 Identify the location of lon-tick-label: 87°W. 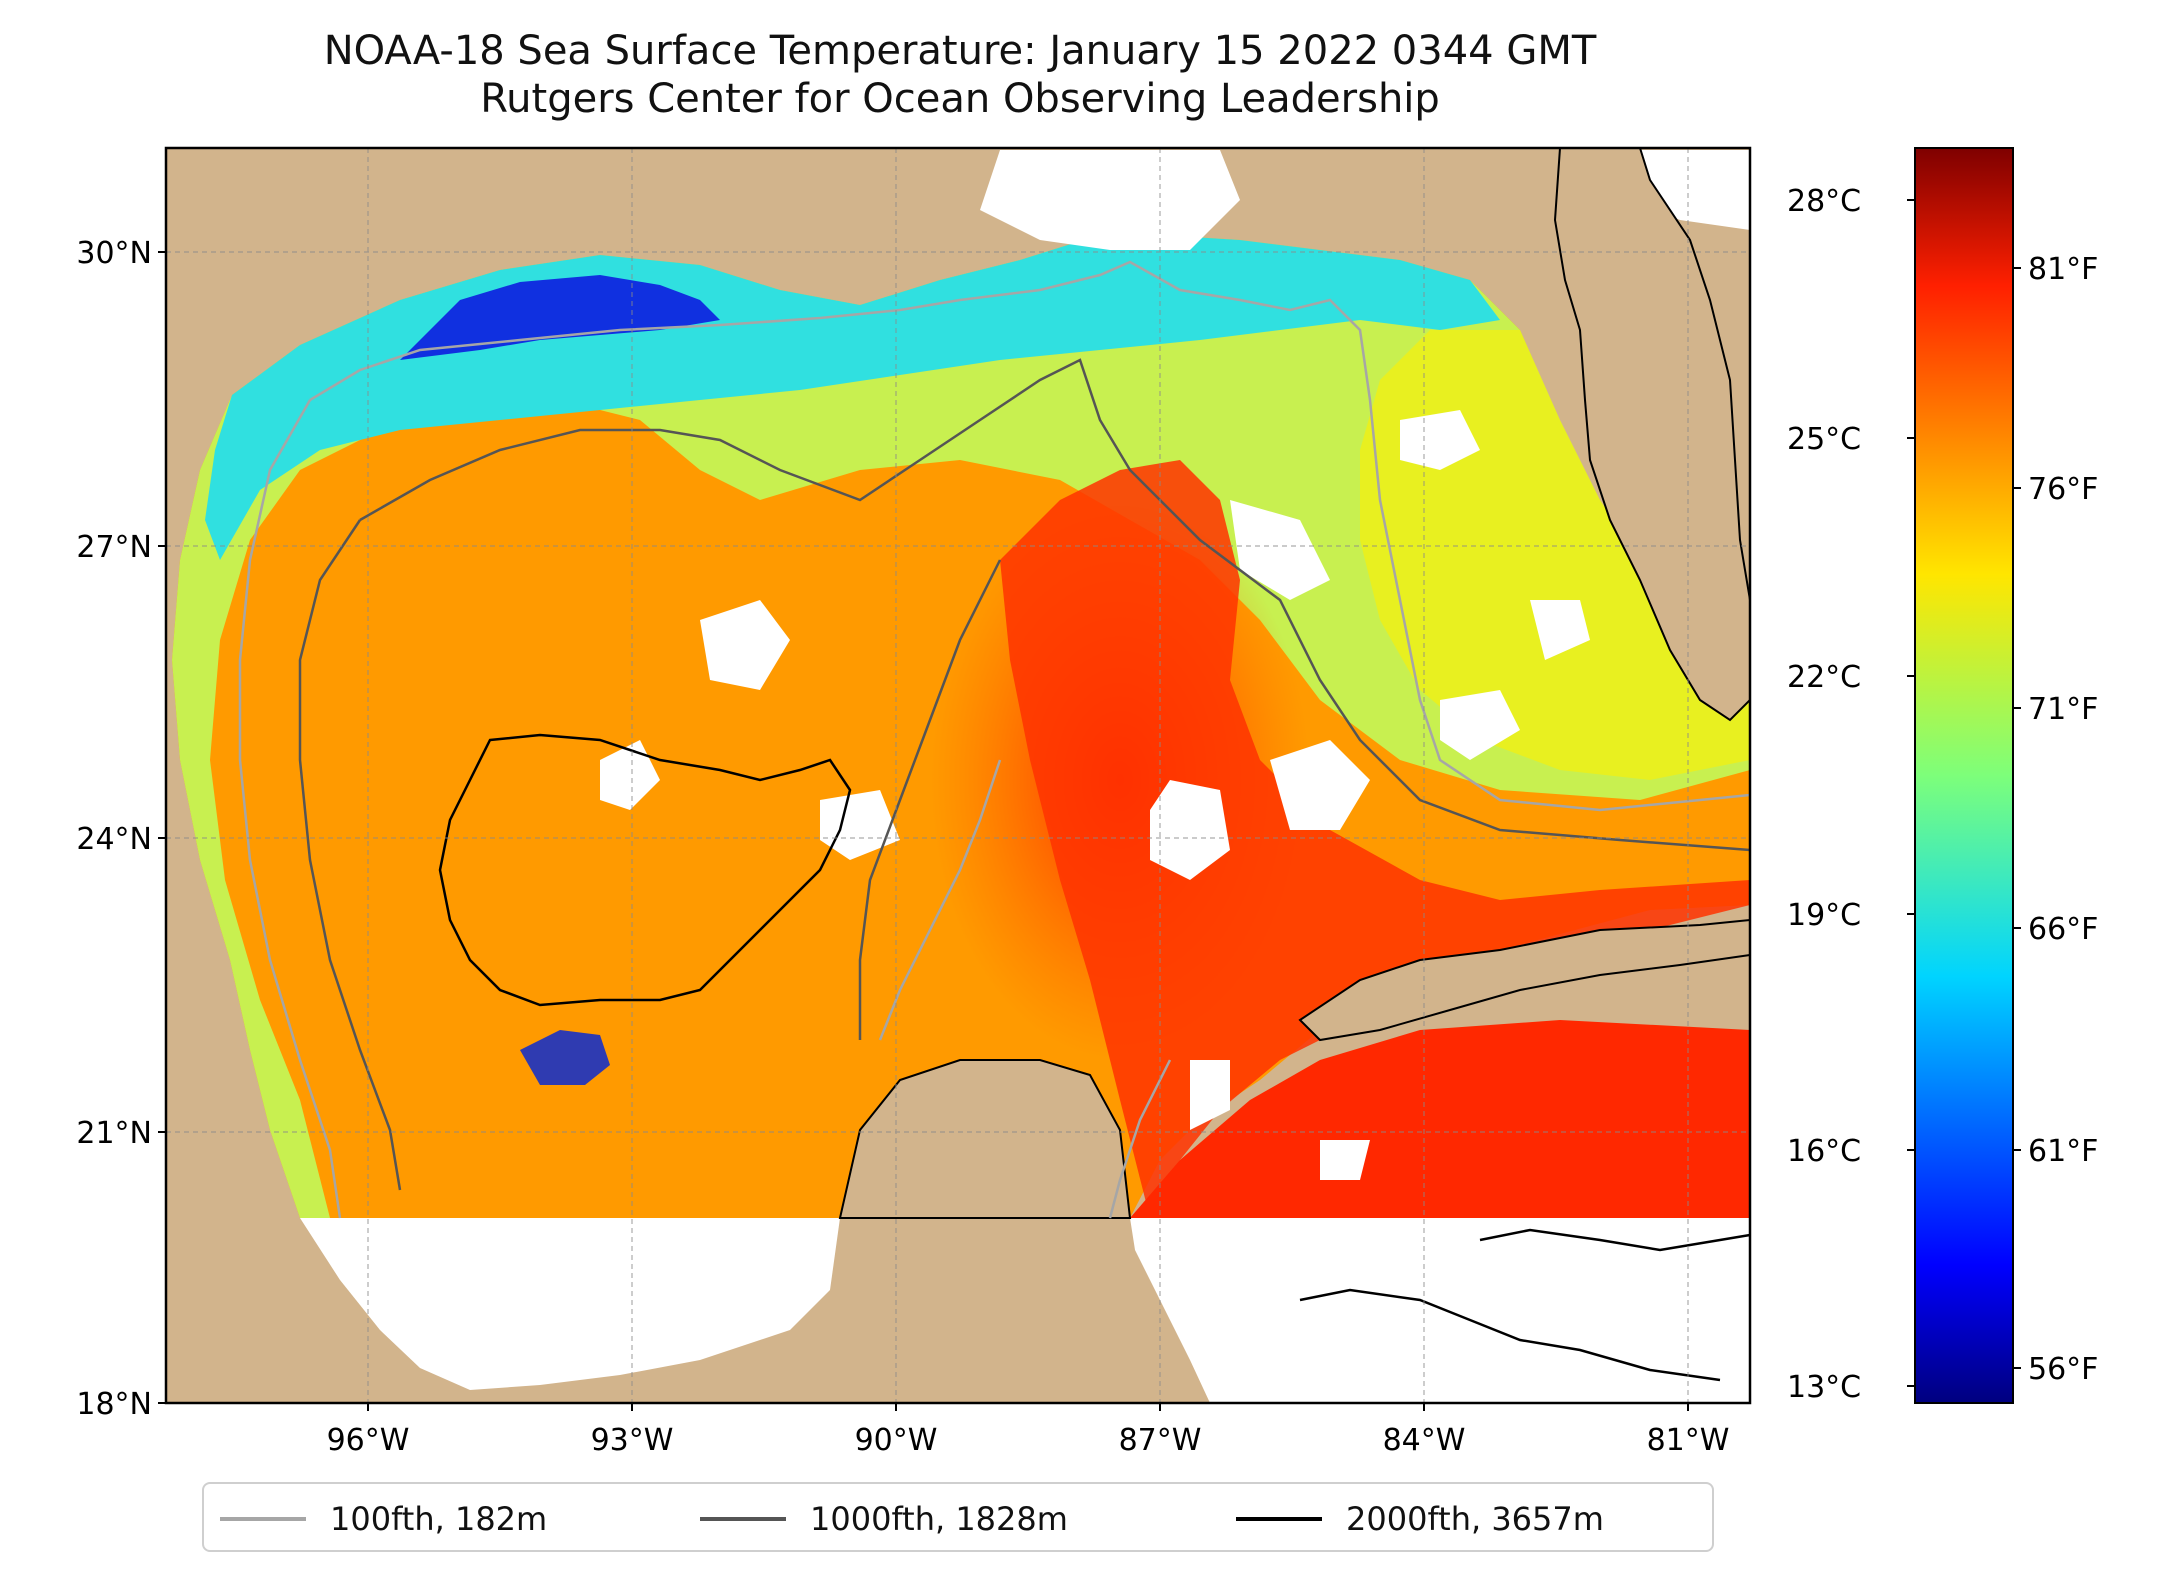
(1160, 1440).